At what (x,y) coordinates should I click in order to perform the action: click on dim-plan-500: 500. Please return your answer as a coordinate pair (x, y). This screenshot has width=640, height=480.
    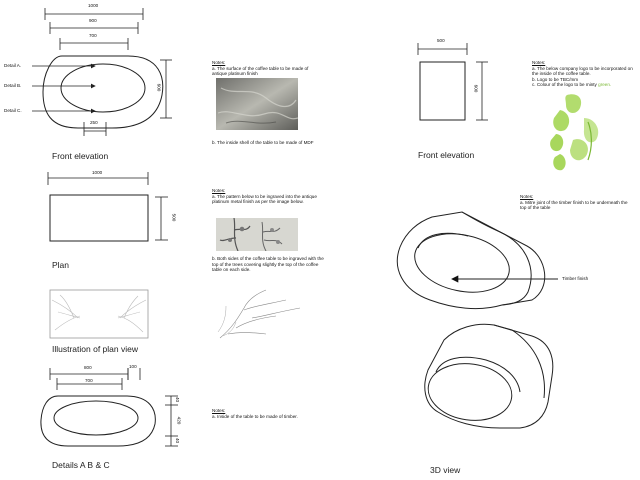
    Looking at the image, I should click on (174, 217).